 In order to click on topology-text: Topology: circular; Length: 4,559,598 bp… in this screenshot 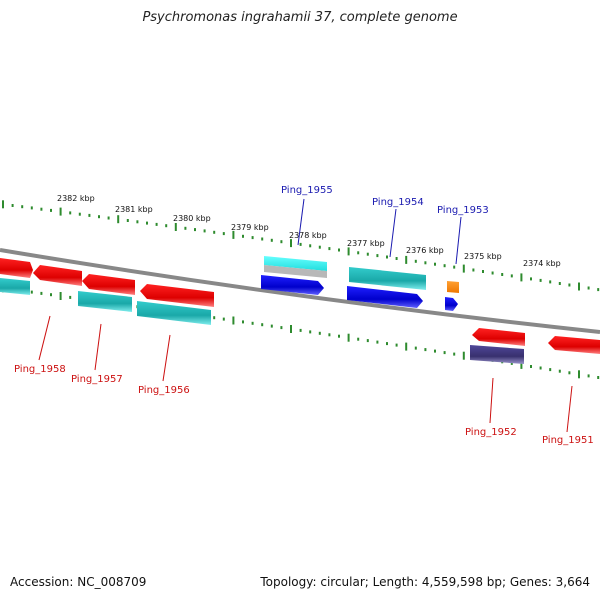, I will do `click(425, 582)`.